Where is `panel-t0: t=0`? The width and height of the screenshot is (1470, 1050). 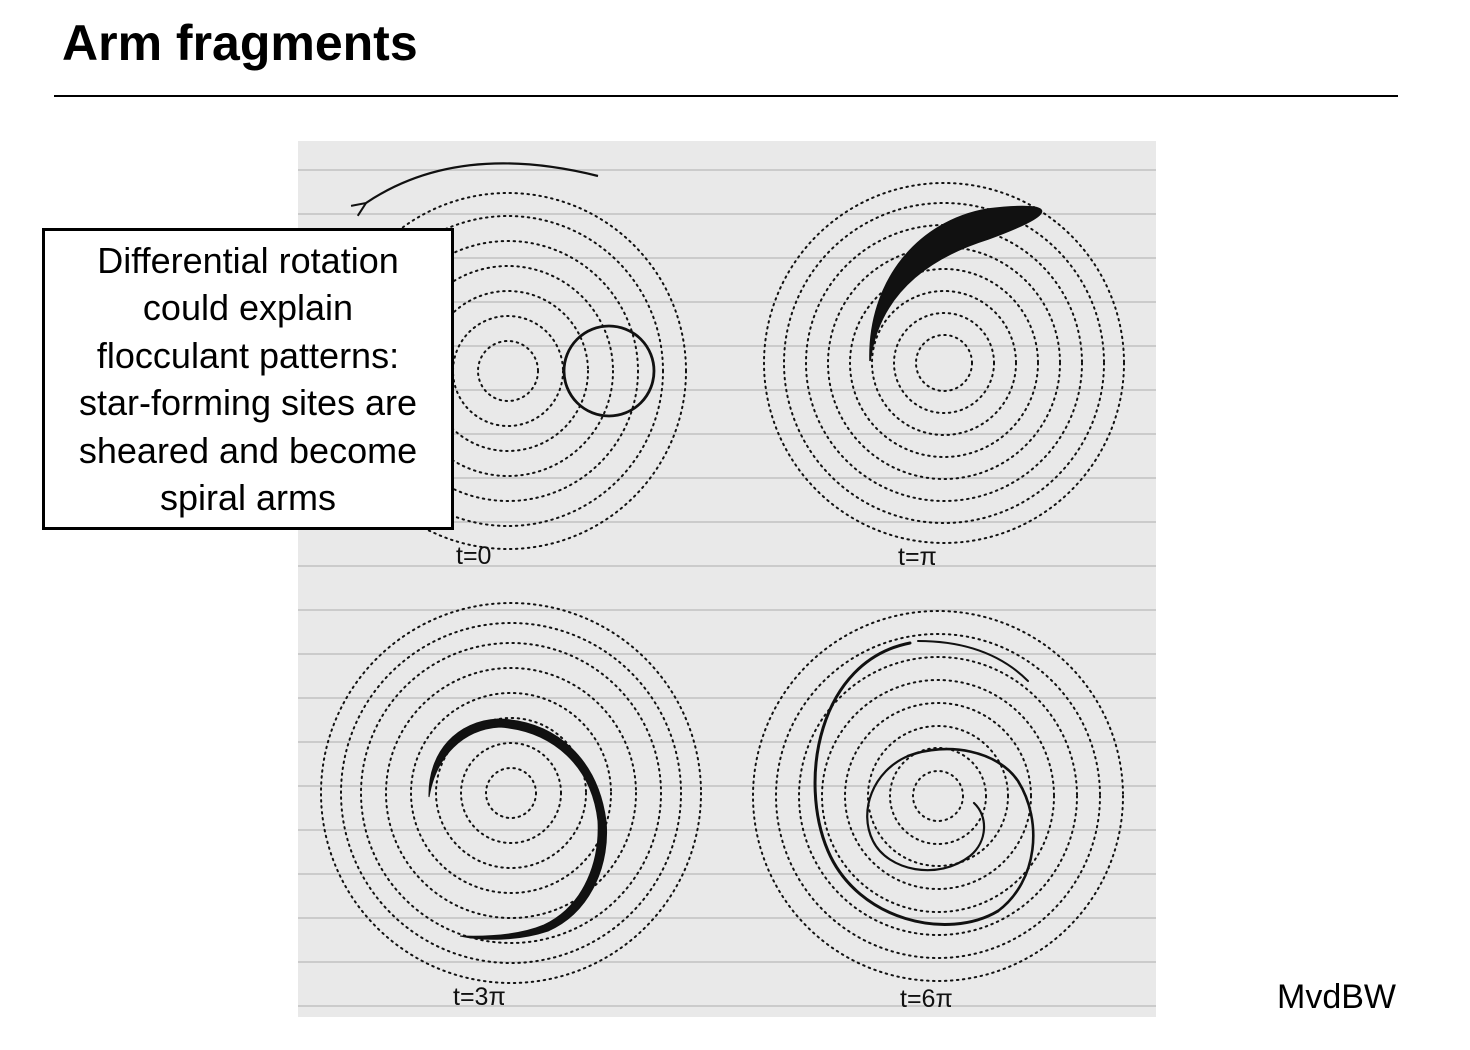 panel-t0: t=0 is located at coordinates (508, 366).